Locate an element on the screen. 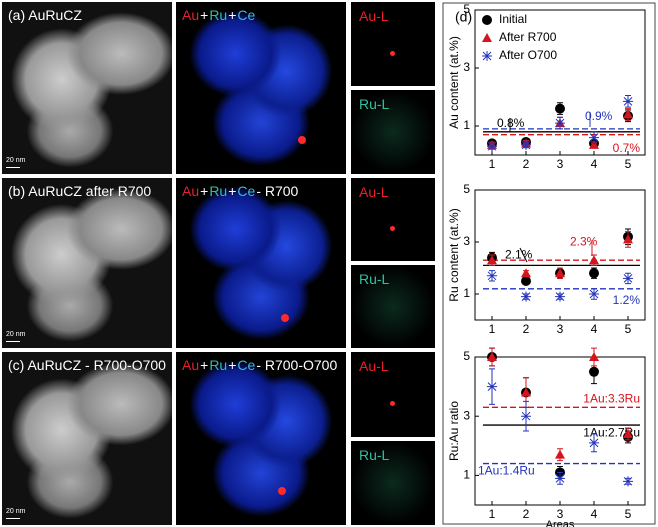 The image size is (658, 527). map-title-part: - R700-O700 is located at coordinates (297, 365).